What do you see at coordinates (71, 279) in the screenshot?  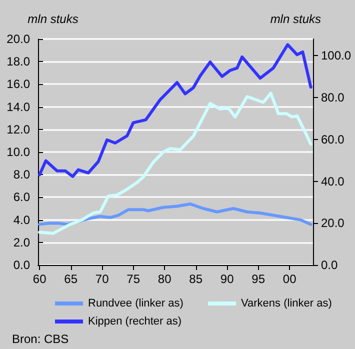 I see `x-tick-label: 65` at bounding box center [71, 279].